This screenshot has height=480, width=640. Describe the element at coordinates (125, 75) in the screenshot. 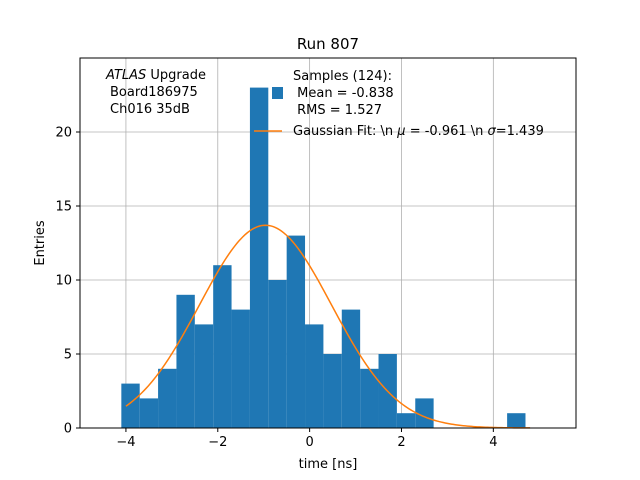

I see `annotation-atlas: ATLAS` at that location.